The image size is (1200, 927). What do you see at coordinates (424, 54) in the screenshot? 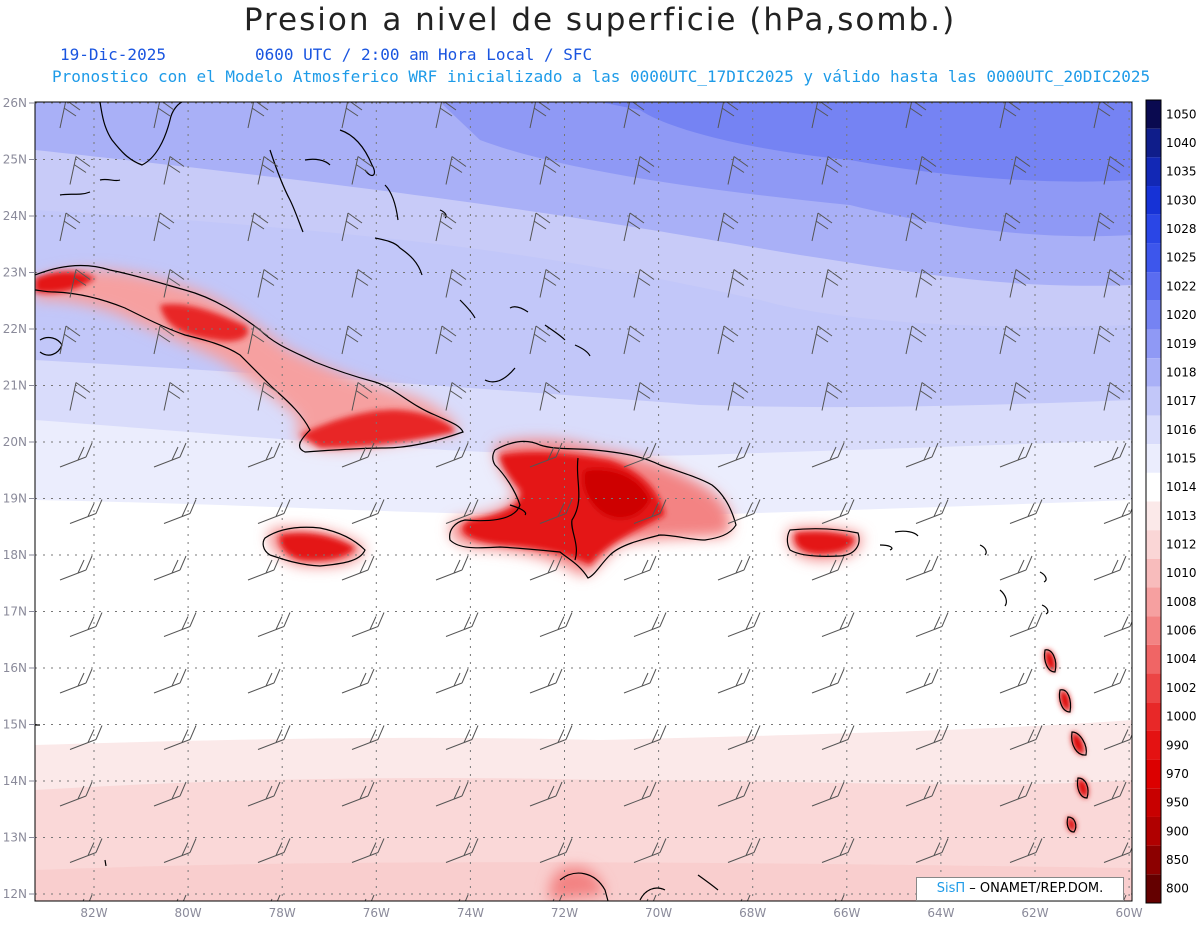
I see `forecast-time: 0600 UTC / 2:00 am Hora Local / SFC` at bounding box center [424, 54].